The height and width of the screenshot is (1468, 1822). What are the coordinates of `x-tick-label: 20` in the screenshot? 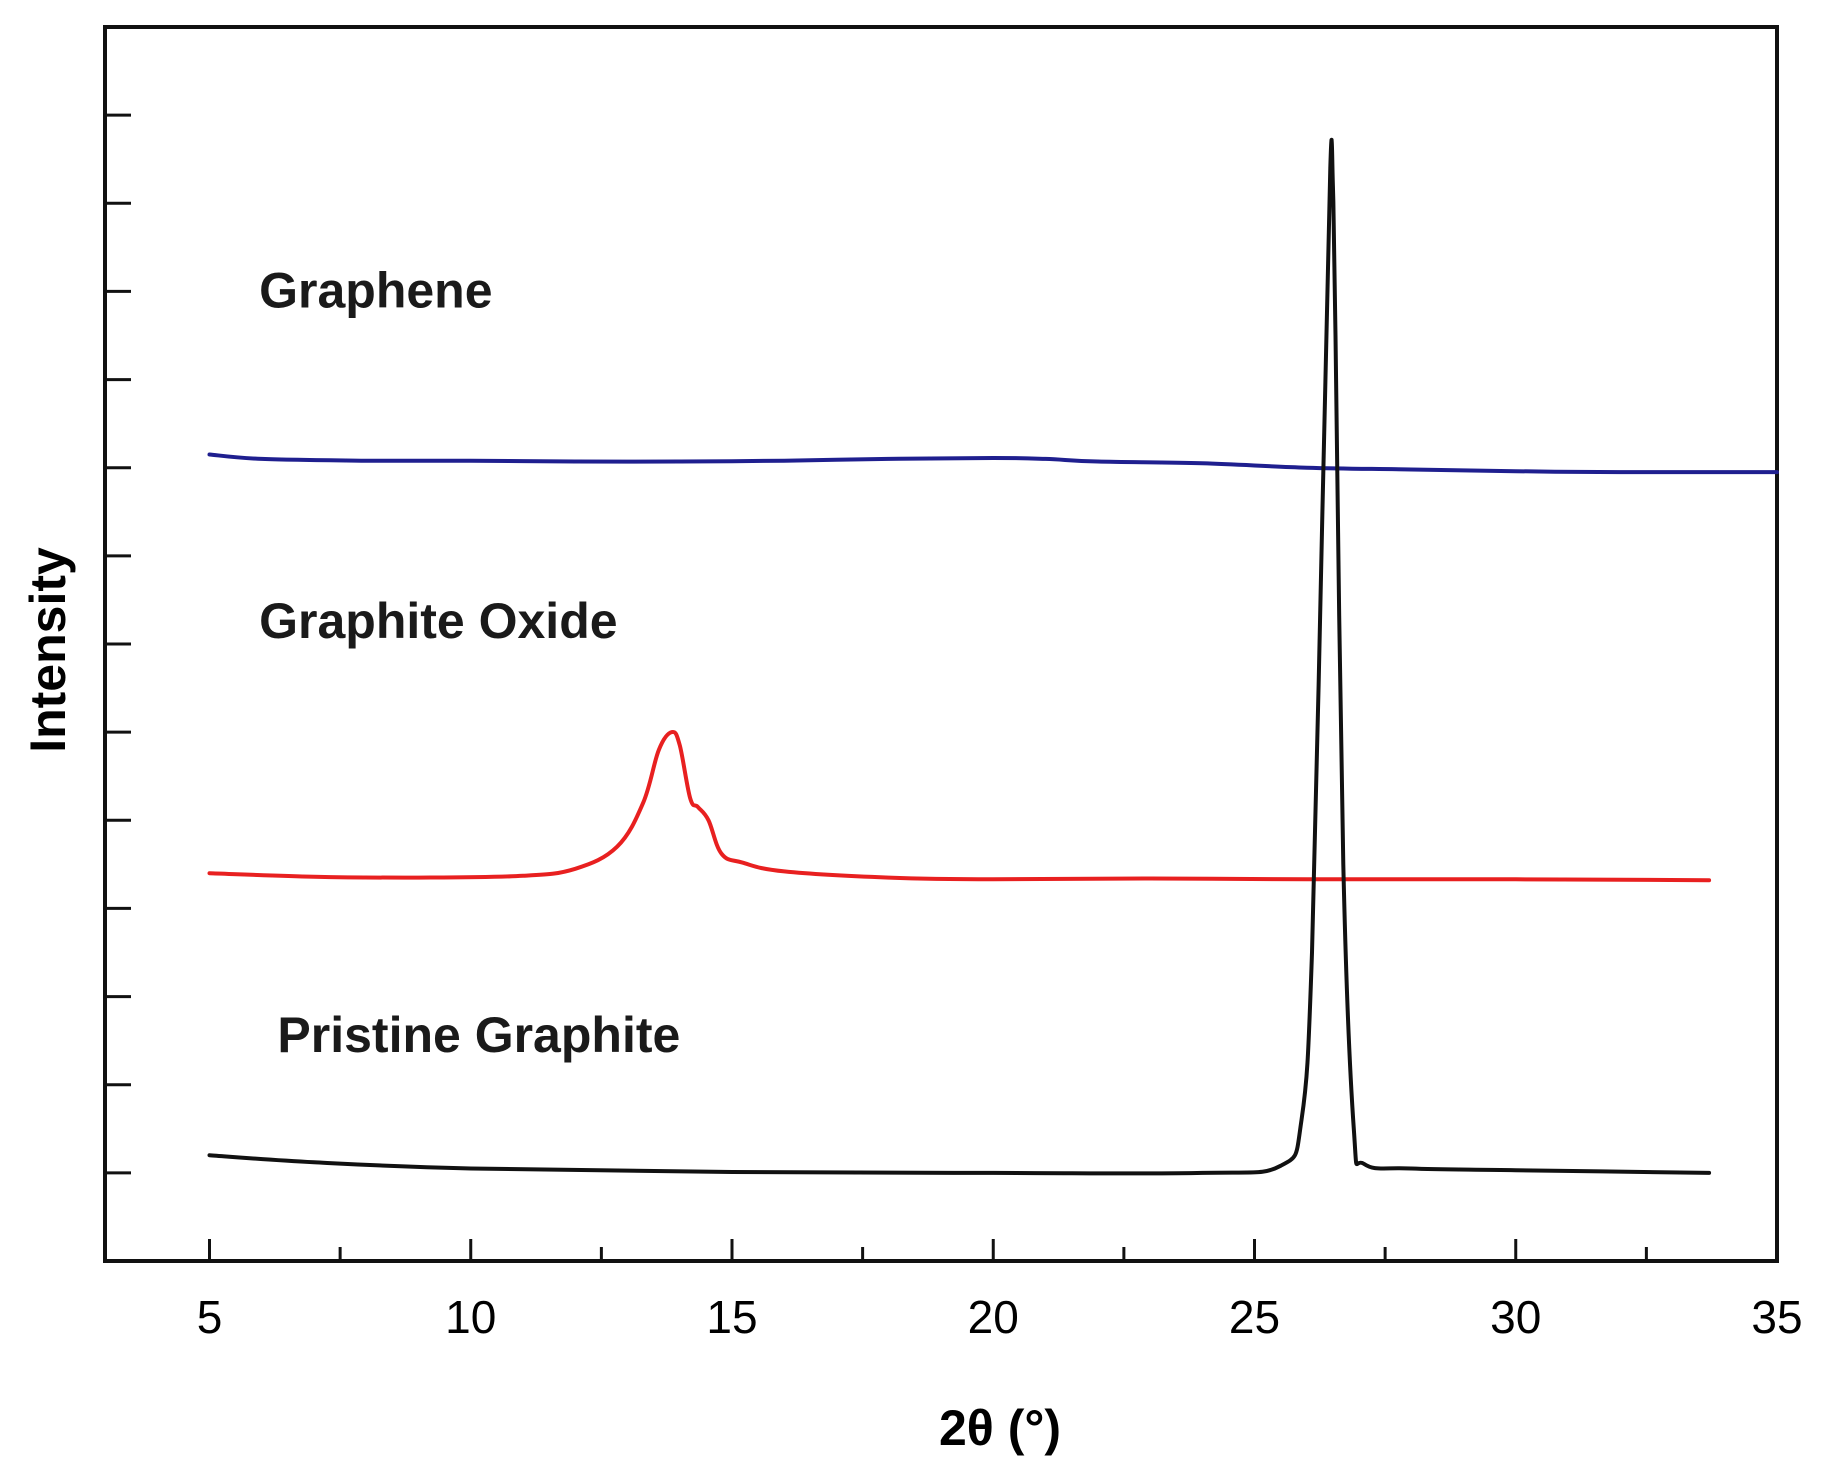 It's located at (993, 1317).